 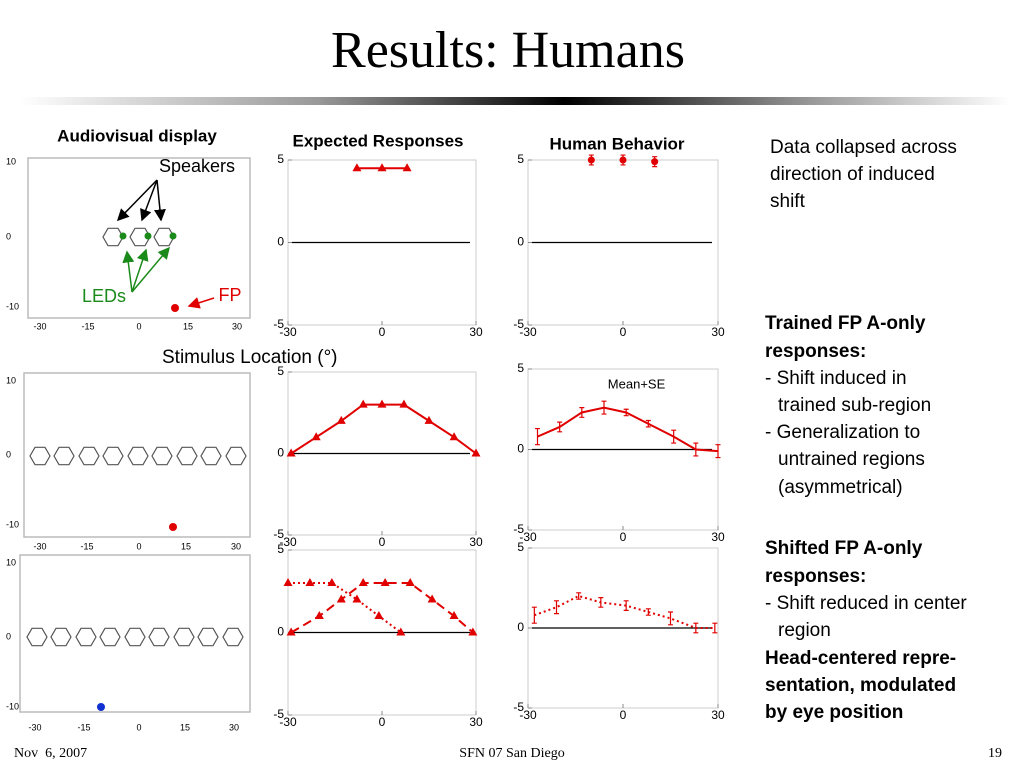 I want to click on note-line: untrained regions, so click(x=851, y=459).